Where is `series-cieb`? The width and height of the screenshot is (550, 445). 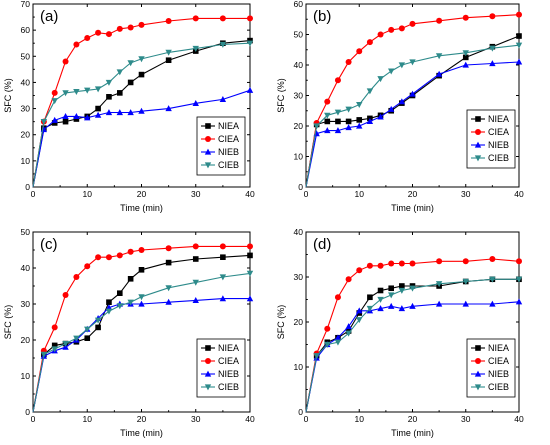 series-cieb is located at coordinates (414, 344).